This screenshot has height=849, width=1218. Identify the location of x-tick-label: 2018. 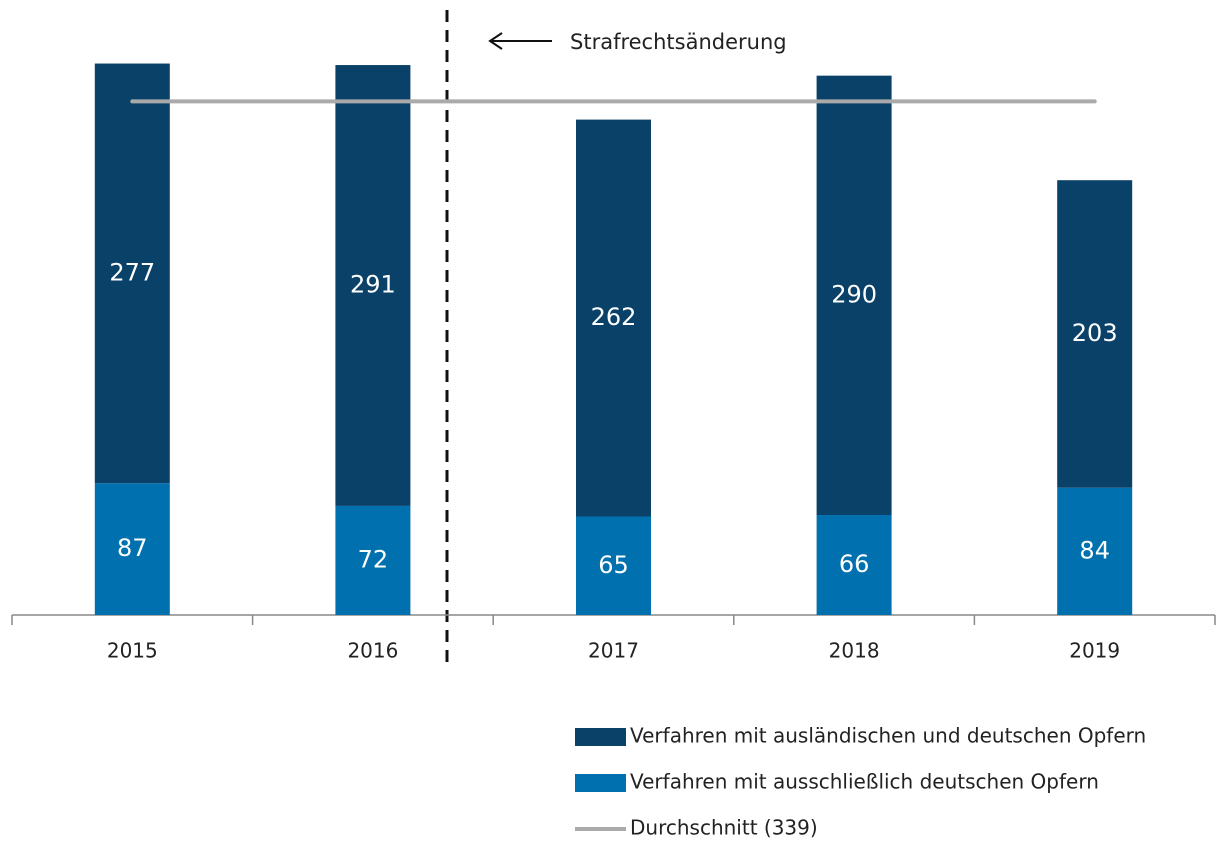
(854, 651).